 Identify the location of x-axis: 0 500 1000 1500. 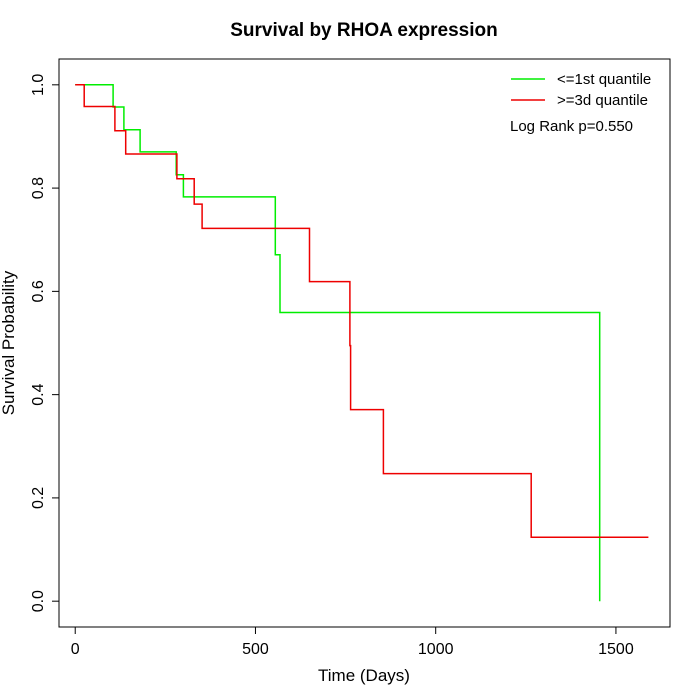
(352, 642).